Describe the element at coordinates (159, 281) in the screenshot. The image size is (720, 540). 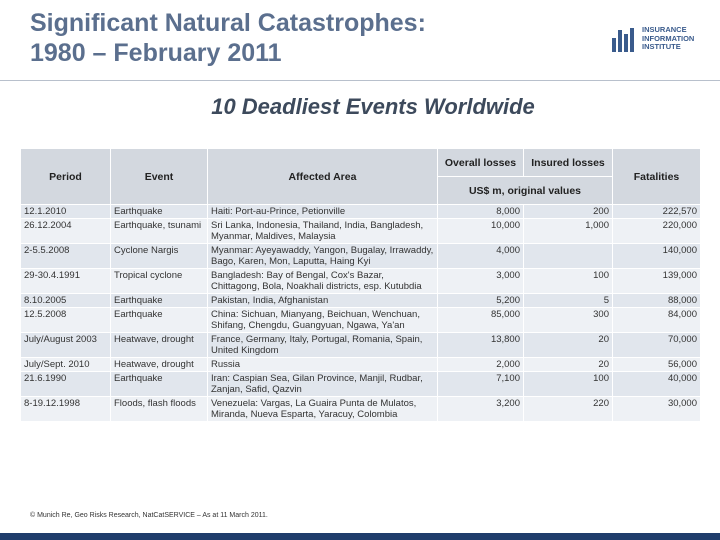
I see `table-cell: Tropical cyclone` at that location.